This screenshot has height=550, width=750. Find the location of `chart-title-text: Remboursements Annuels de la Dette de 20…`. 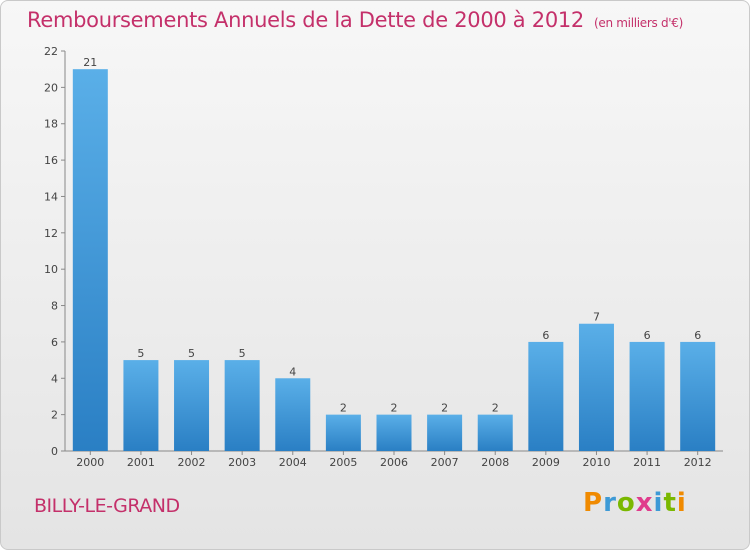

chart-title-text: Remboursements Annuels de la Dette de 20… is located at coordinates (305, 20).